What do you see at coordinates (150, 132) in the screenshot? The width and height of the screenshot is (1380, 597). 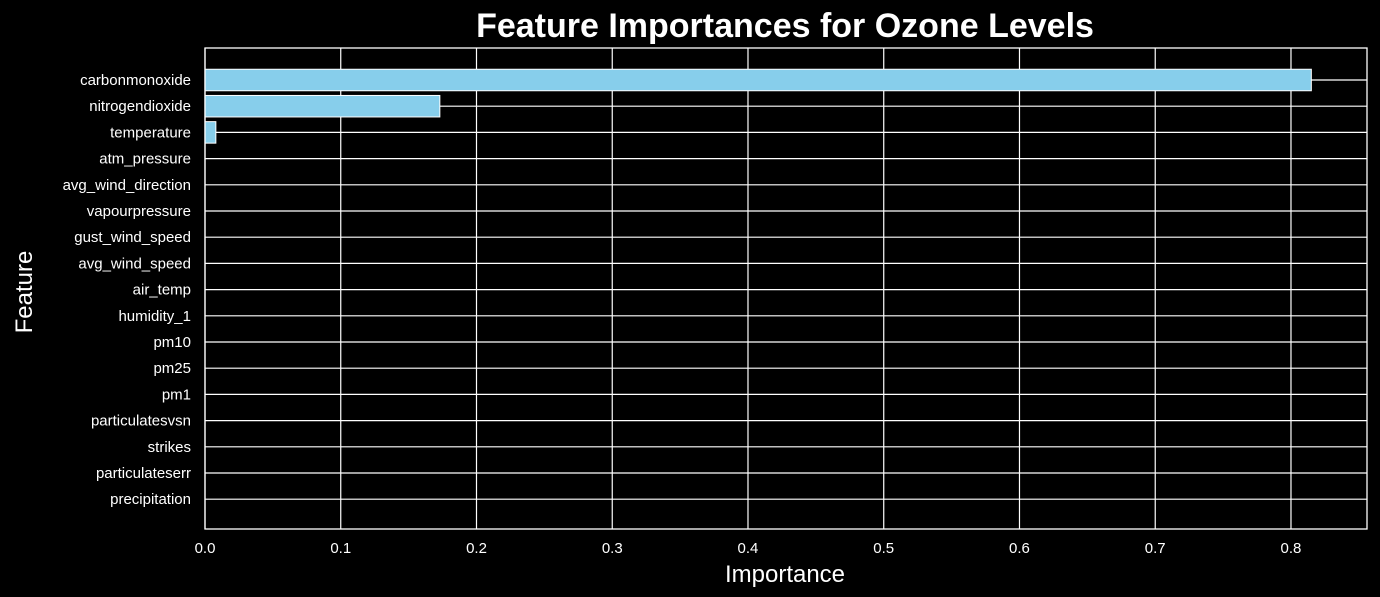 I see `y-tick-label: temperature` at bounding box center [150, 132].